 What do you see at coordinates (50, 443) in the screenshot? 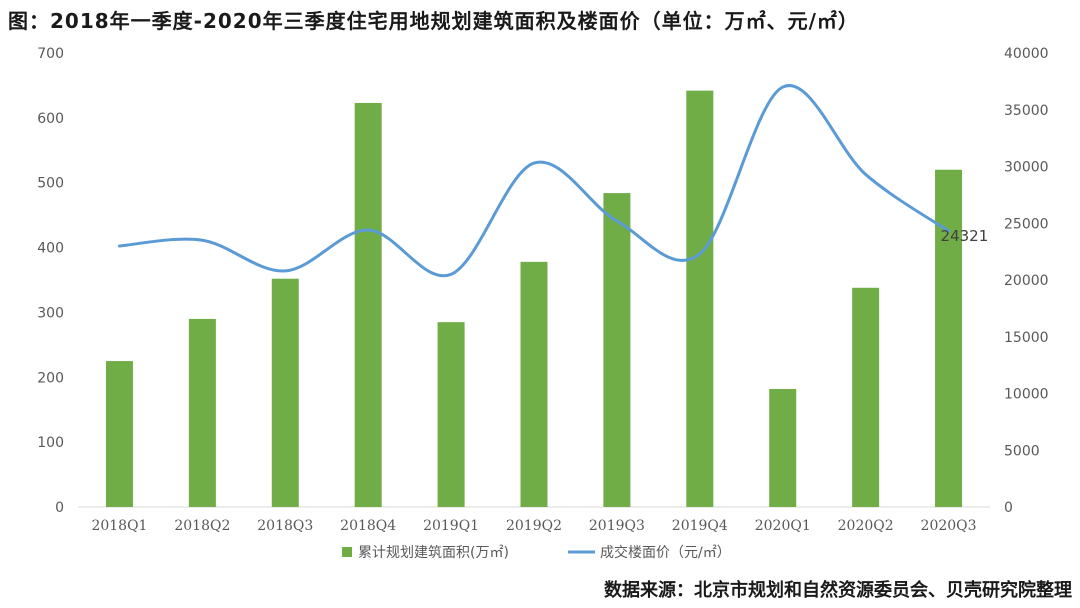
I see `left-tick-label: 100` at bounding box center [50, 443].